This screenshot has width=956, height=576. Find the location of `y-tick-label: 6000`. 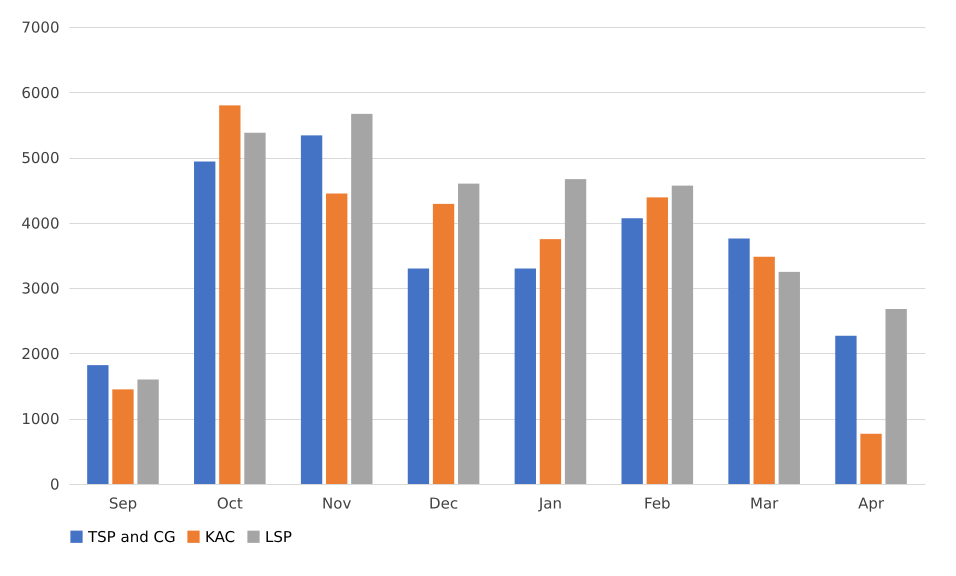

y-tick-label: 6000 is located at coordinates (40, 93).